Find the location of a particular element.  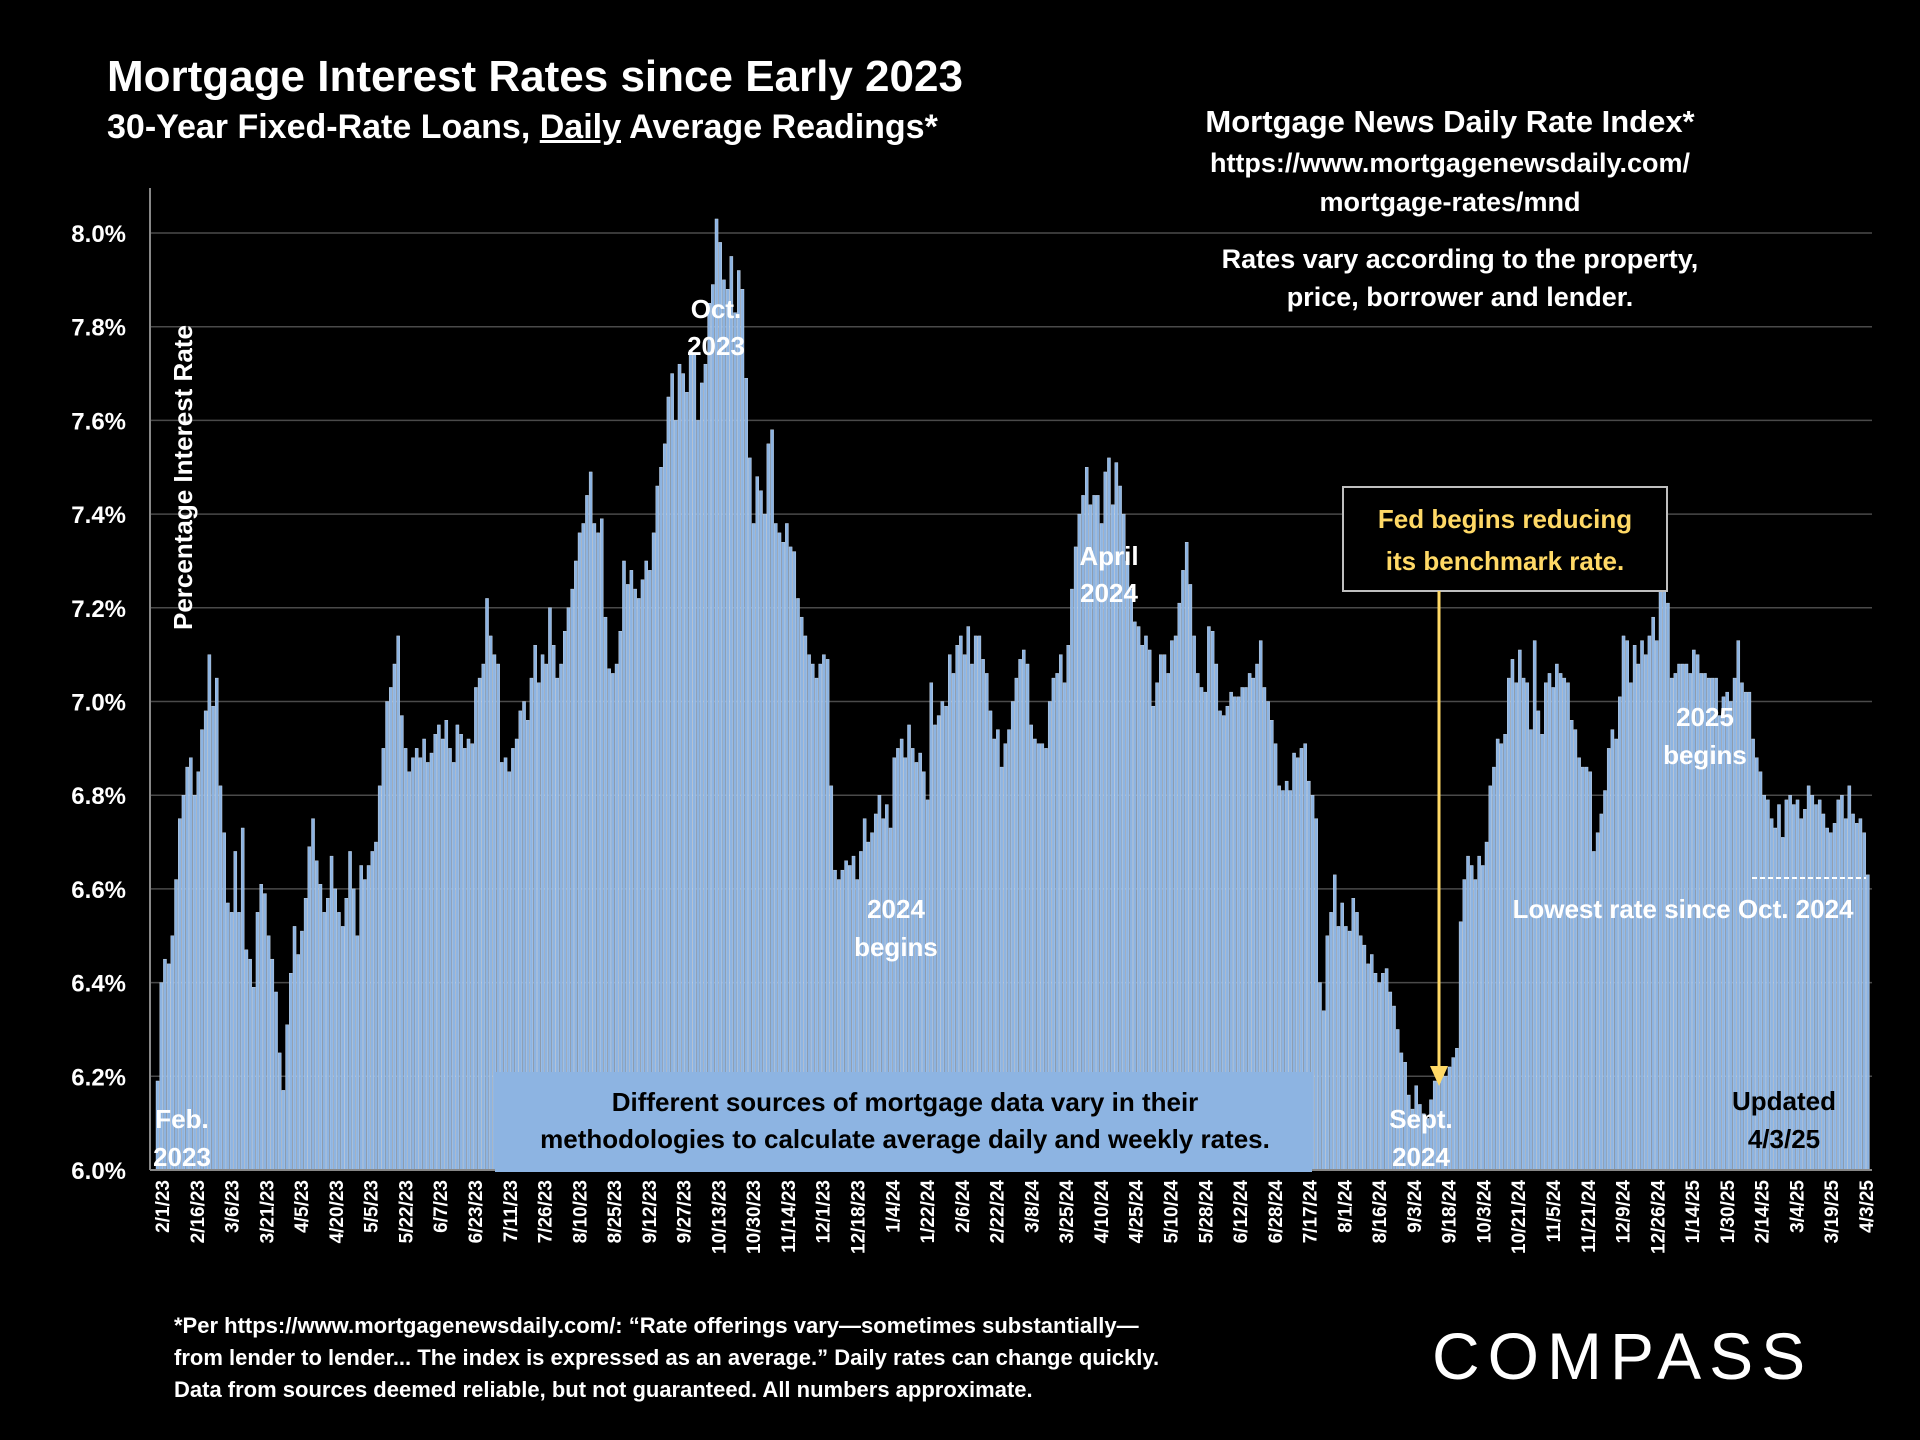

x-tick-label: 12/9/24 is located at coordinates (1624, 1212).